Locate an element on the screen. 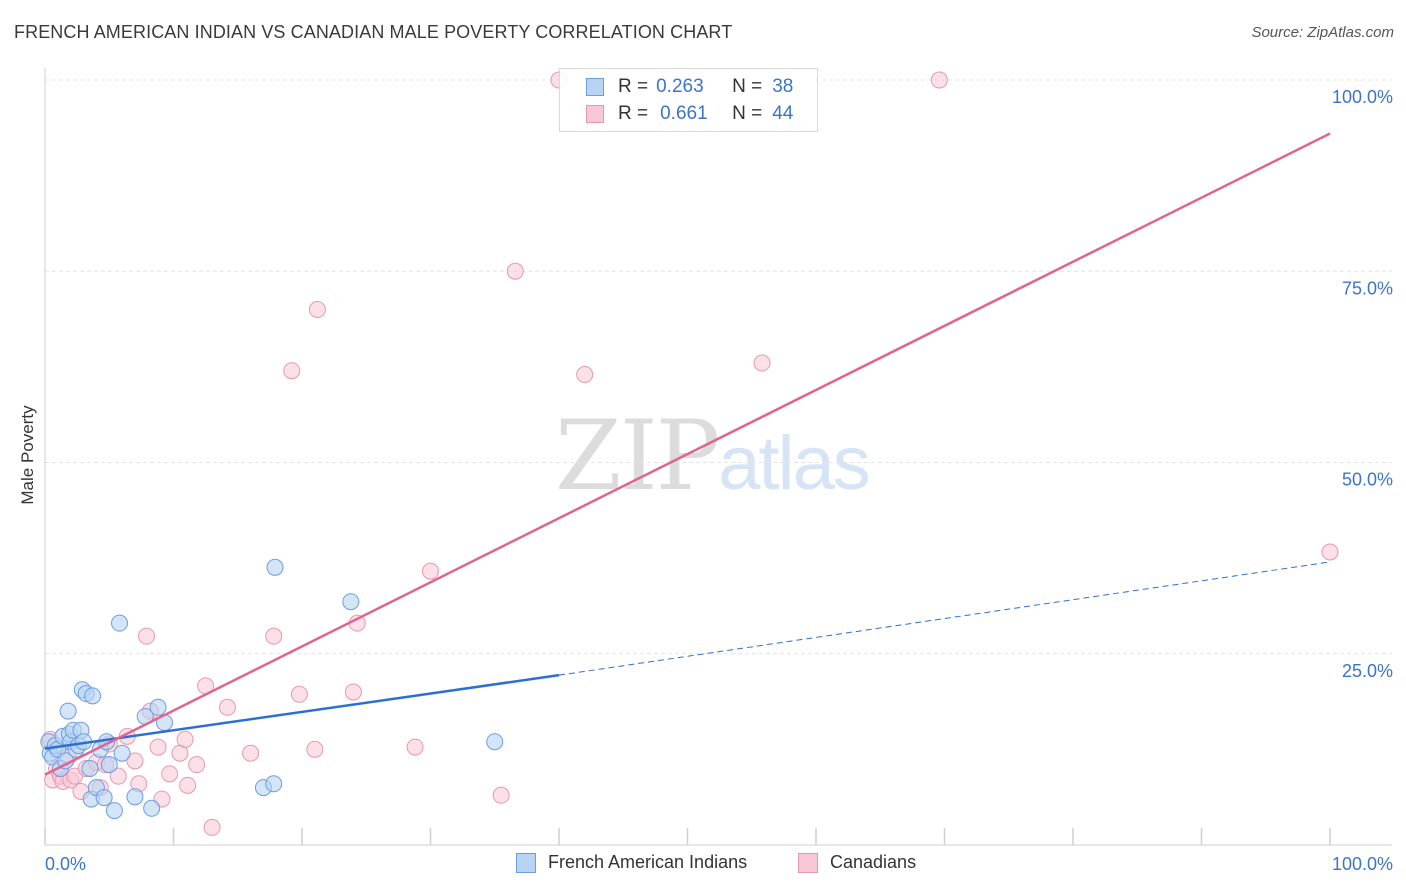 This screenshot has width=1406, height=892. legend-row-canadian: R = 0.661 N = 44 is located at coordinates (689, 114).